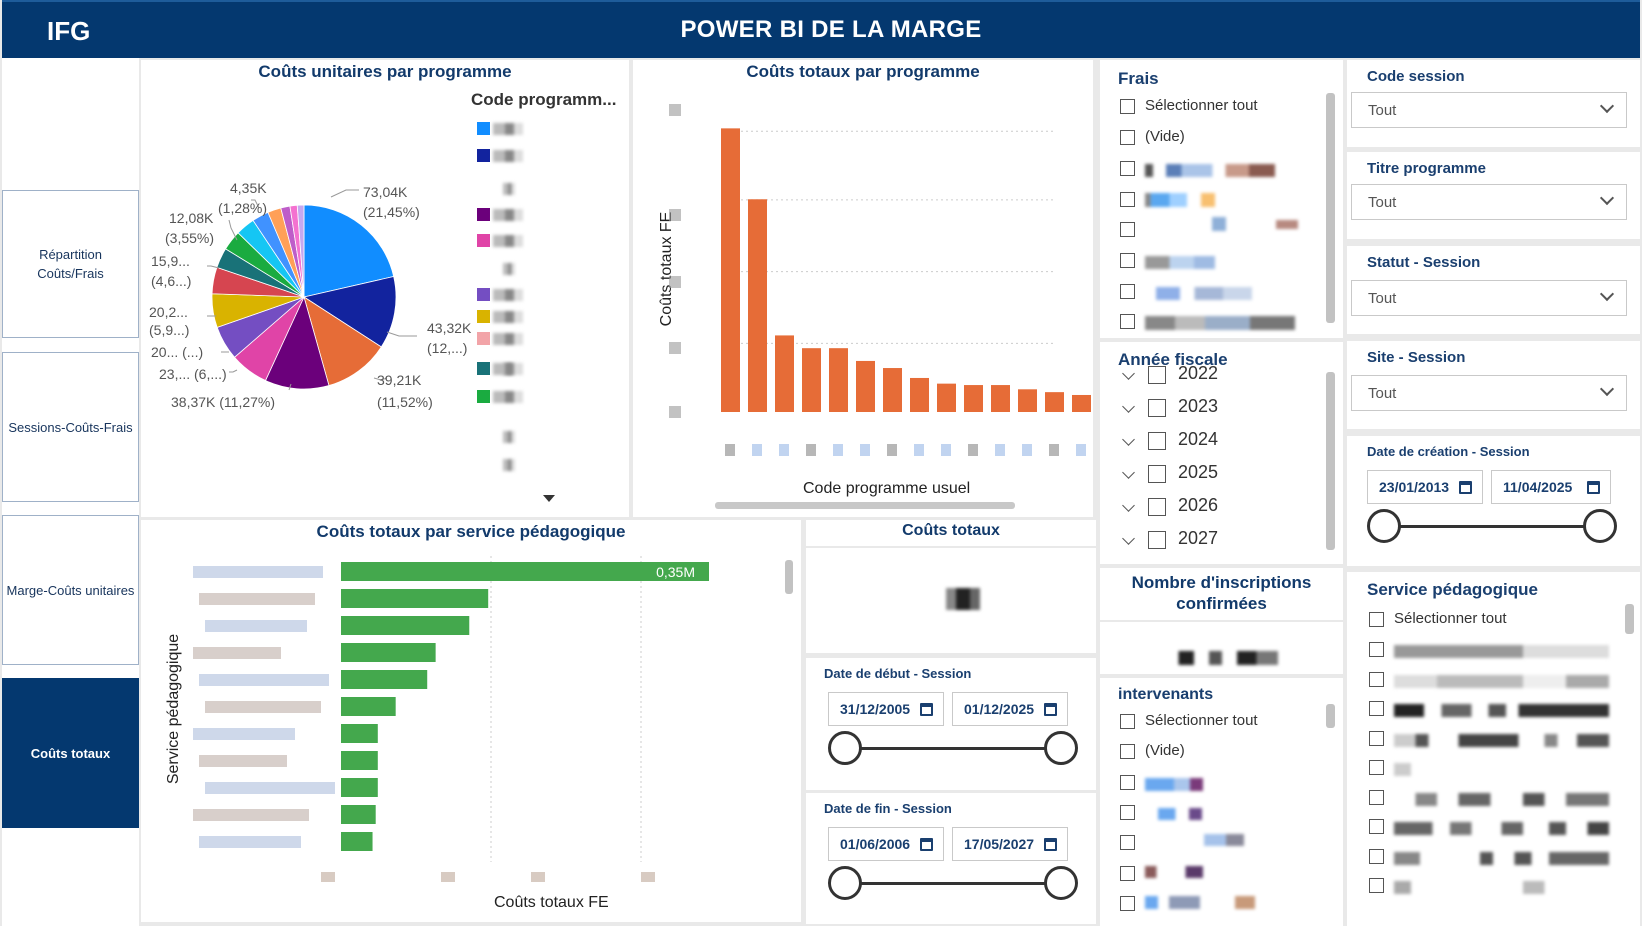  I want to click on date-debut-end: 01/12/2025, so click(1010, 709).